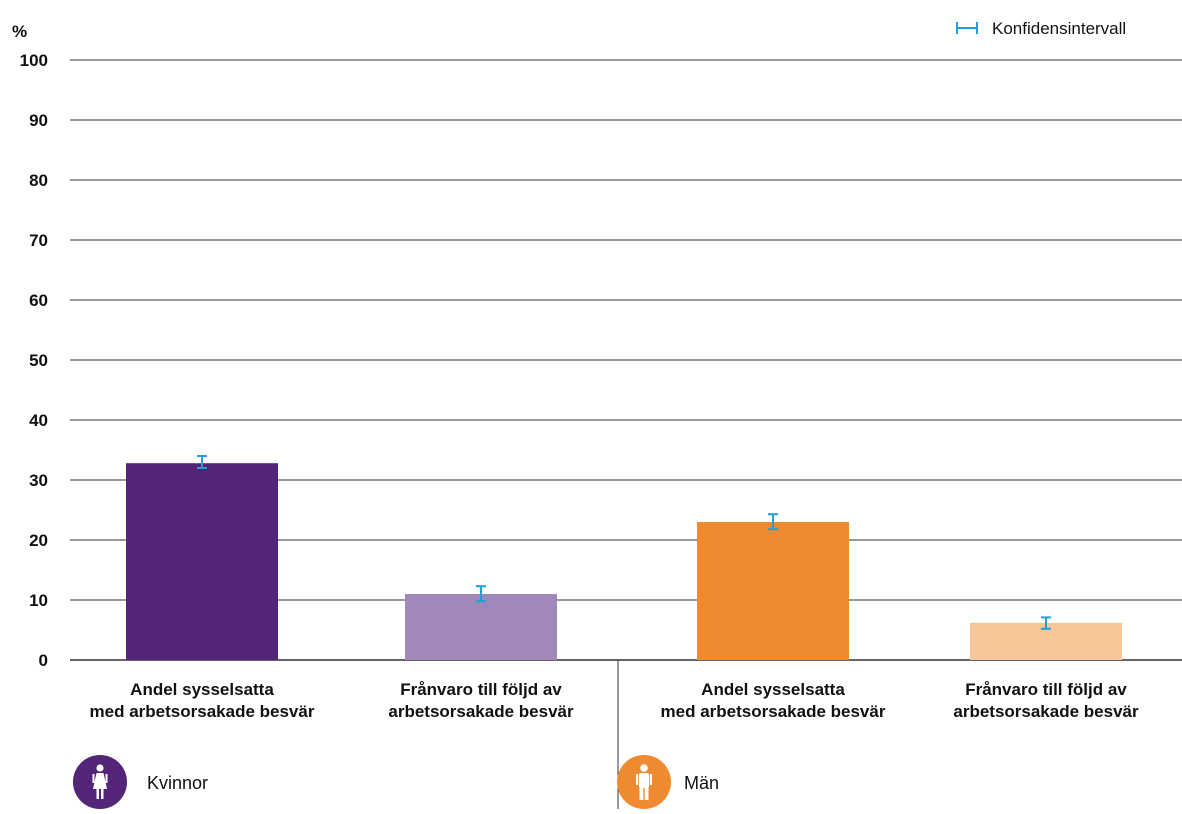  I want to click on legend-label: Konfidensintervall, so click(1059, 28).